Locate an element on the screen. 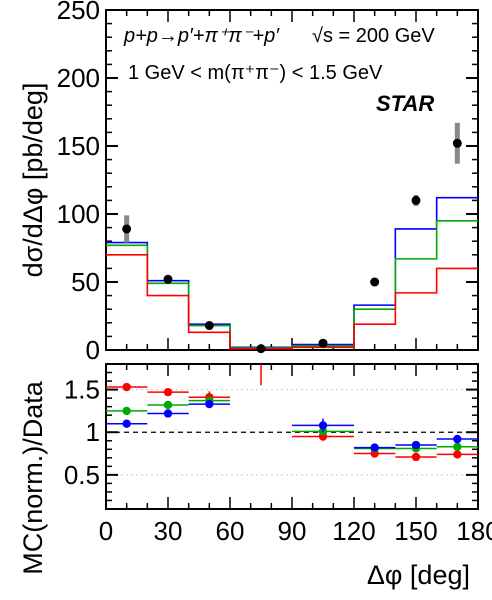  top-y-tick-label: 0 is located at coordinates (93, 350).